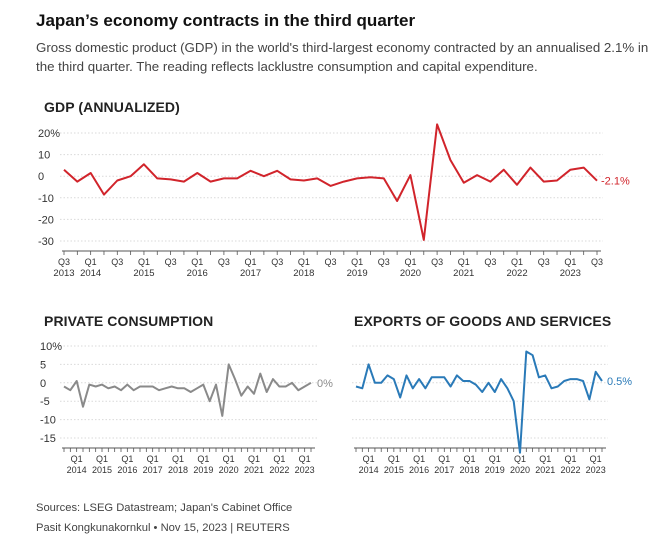 The height and width of the screenshot is (546, 666). What do you see at coordinates (112, 107) in the screenshot?
I see `gdp-panel-title: GDP (ANNUALIZED)` at bounding box center [112, 107].